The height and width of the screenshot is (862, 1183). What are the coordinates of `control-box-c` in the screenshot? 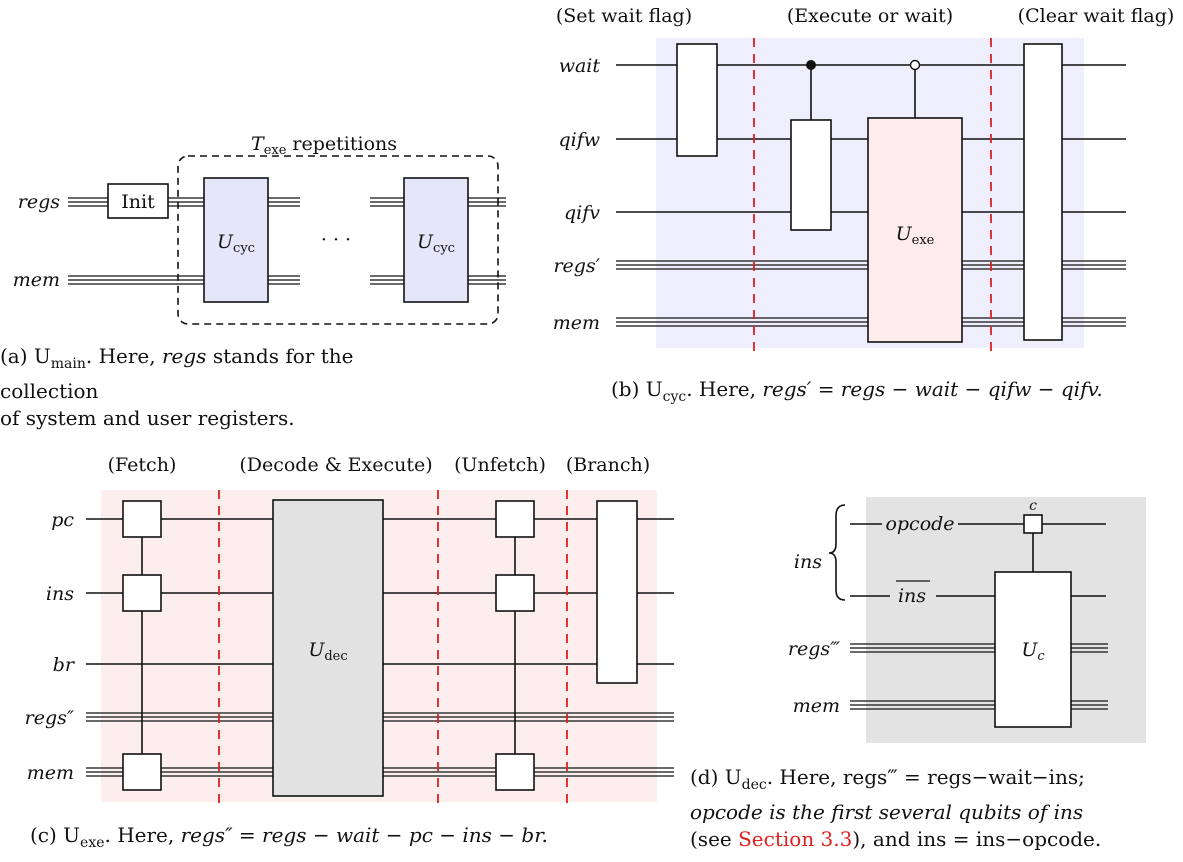 It's located at (1033, 524).